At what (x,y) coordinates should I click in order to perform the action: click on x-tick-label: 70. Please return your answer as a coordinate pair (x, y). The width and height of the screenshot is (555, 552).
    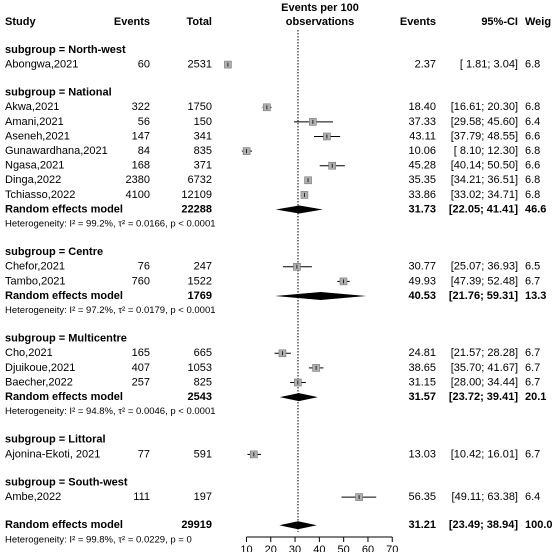
    Looking at the image, I should click on (392, 548).